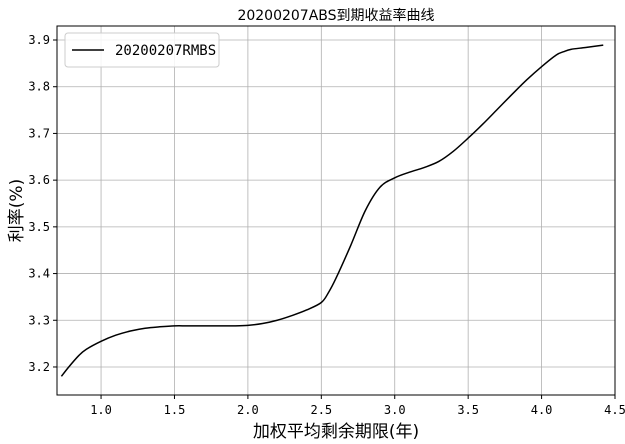 This screenshot has height=444, width=625. Describe the element at coordinates (321, 410) in the screenshot. I see `x-tick-label: 2.5` at that location.